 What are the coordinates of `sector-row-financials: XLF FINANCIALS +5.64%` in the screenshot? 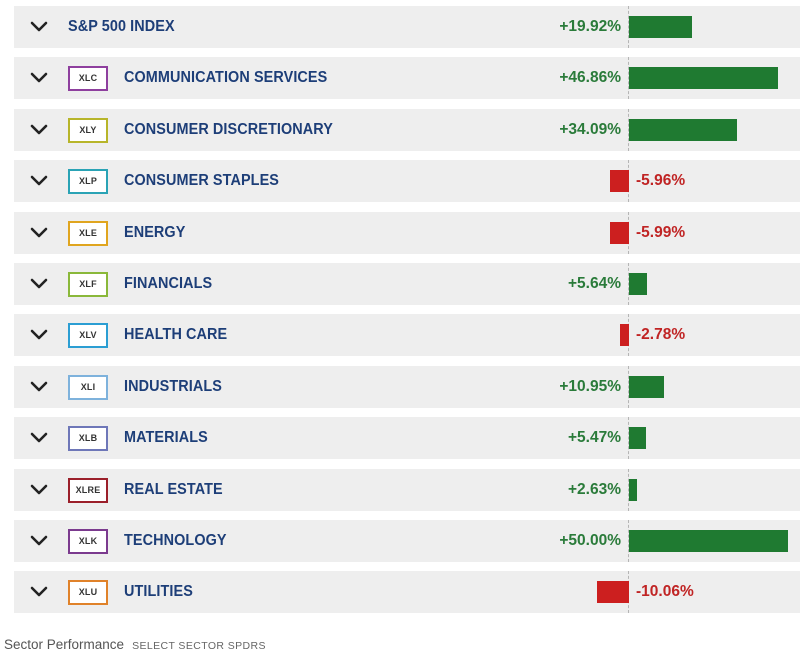 It's located at (407, 283).